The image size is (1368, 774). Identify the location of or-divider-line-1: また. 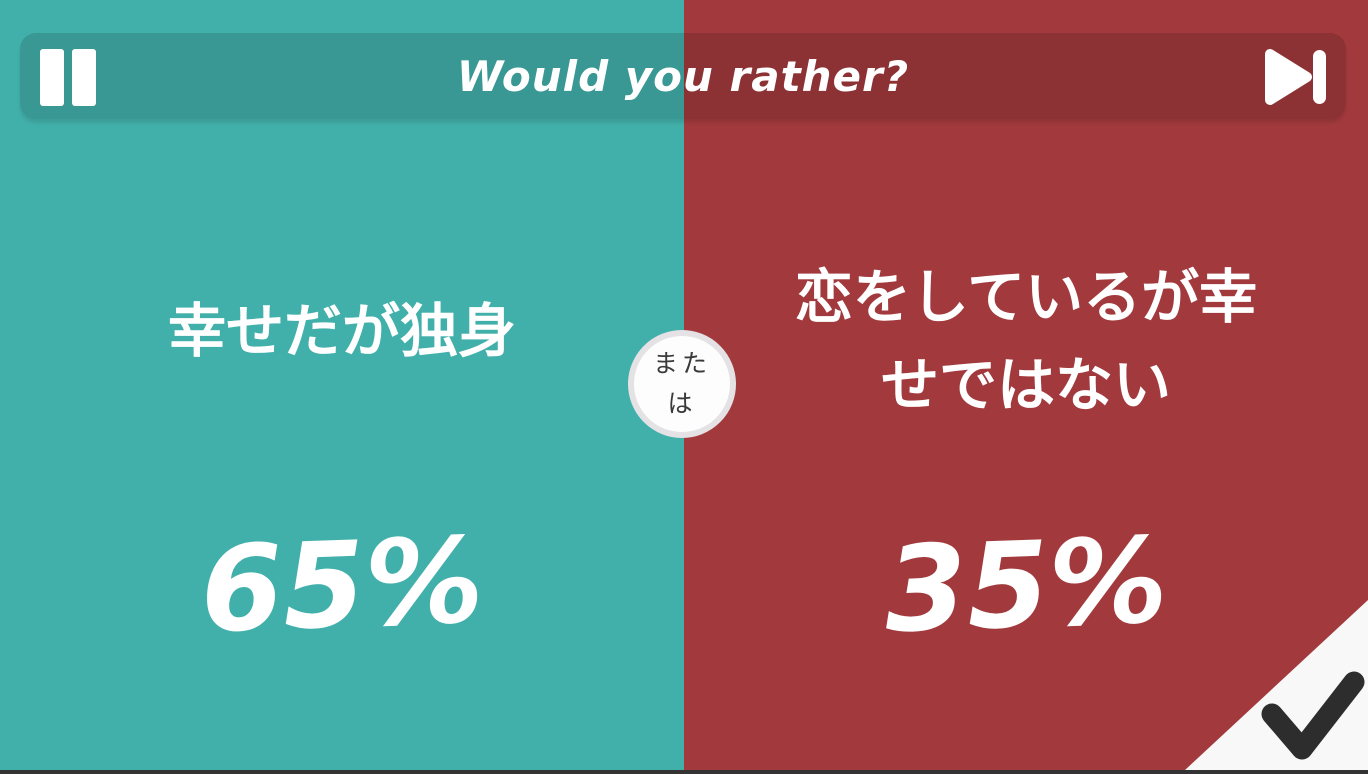
(681, 363).